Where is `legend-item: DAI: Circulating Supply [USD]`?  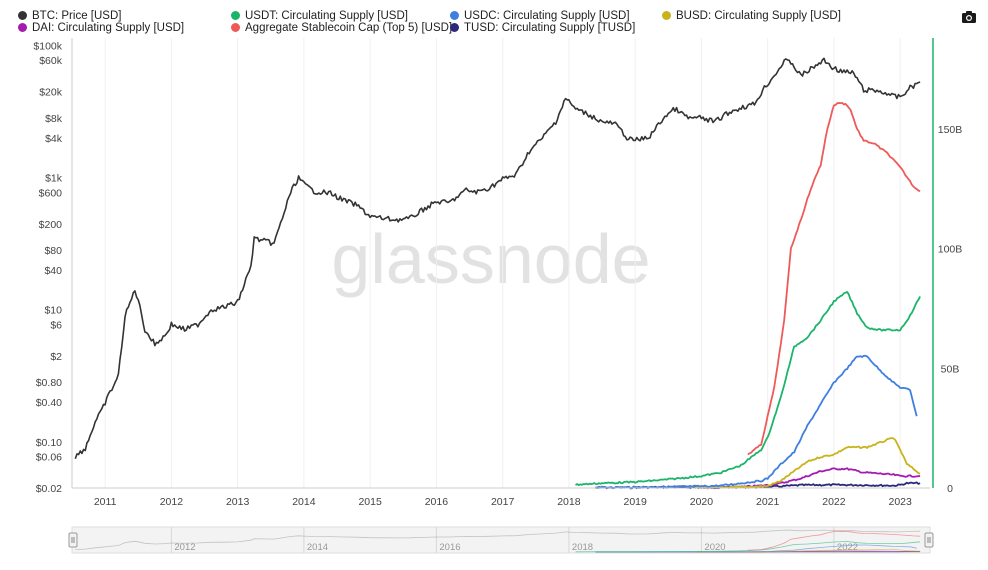 legend-item: DAI: Circulating Supply [USD] is located at coordinates (101, 28).